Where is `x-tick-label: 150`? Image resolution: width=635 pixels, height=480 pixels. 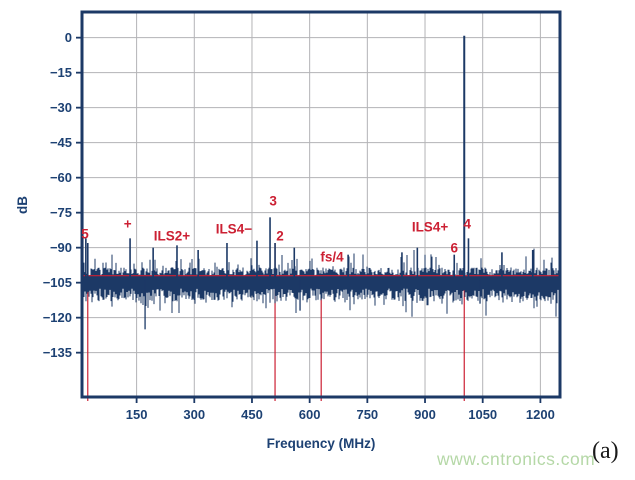 x-tick-label: 150 is located at coordinates (136, 414).